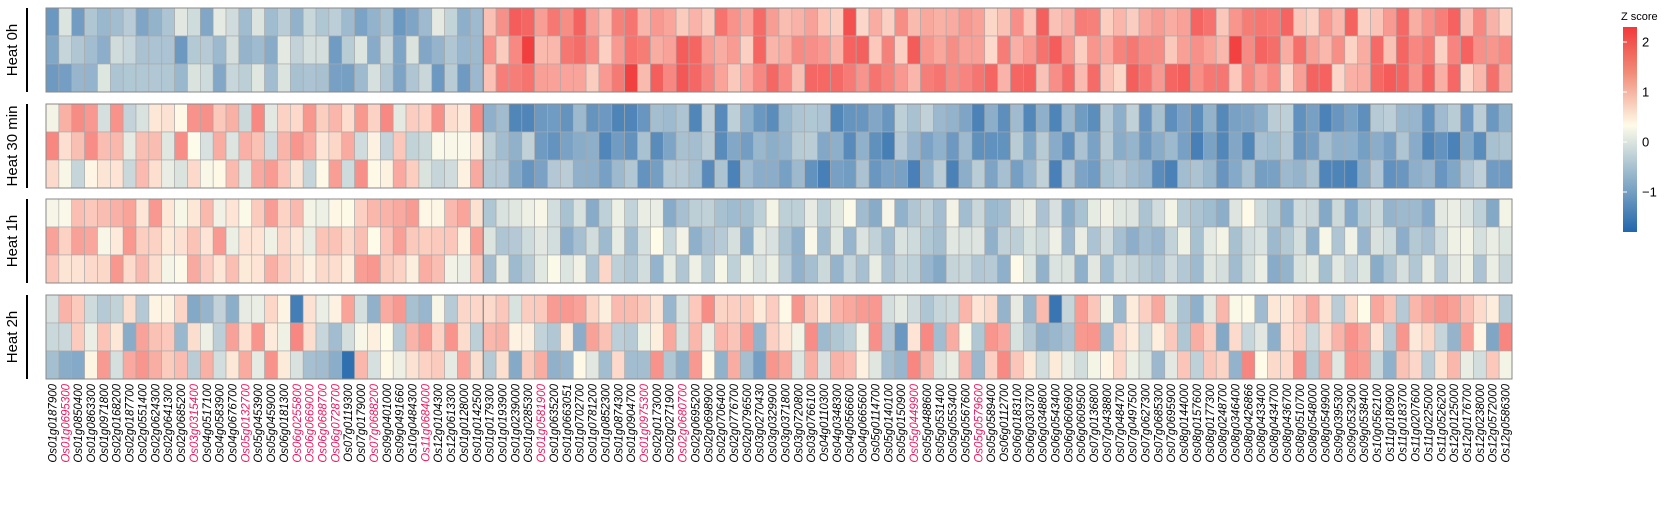 The height and width of the screenshot is (505, 1672). What do you see at coordinates (12, 337) in the screenshot?
I see `panel-label: Heat 2h` at bounding box center [12, 337].